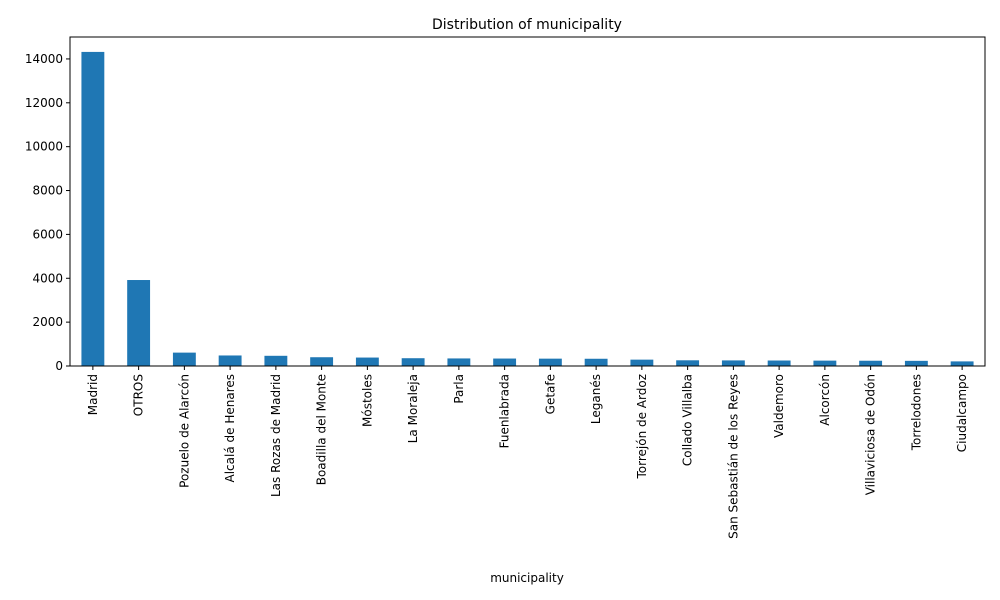 The width and height of the screenshot is (1000, 600). I want to click on x-tick-label-0: Madrid, so click(93, 394).